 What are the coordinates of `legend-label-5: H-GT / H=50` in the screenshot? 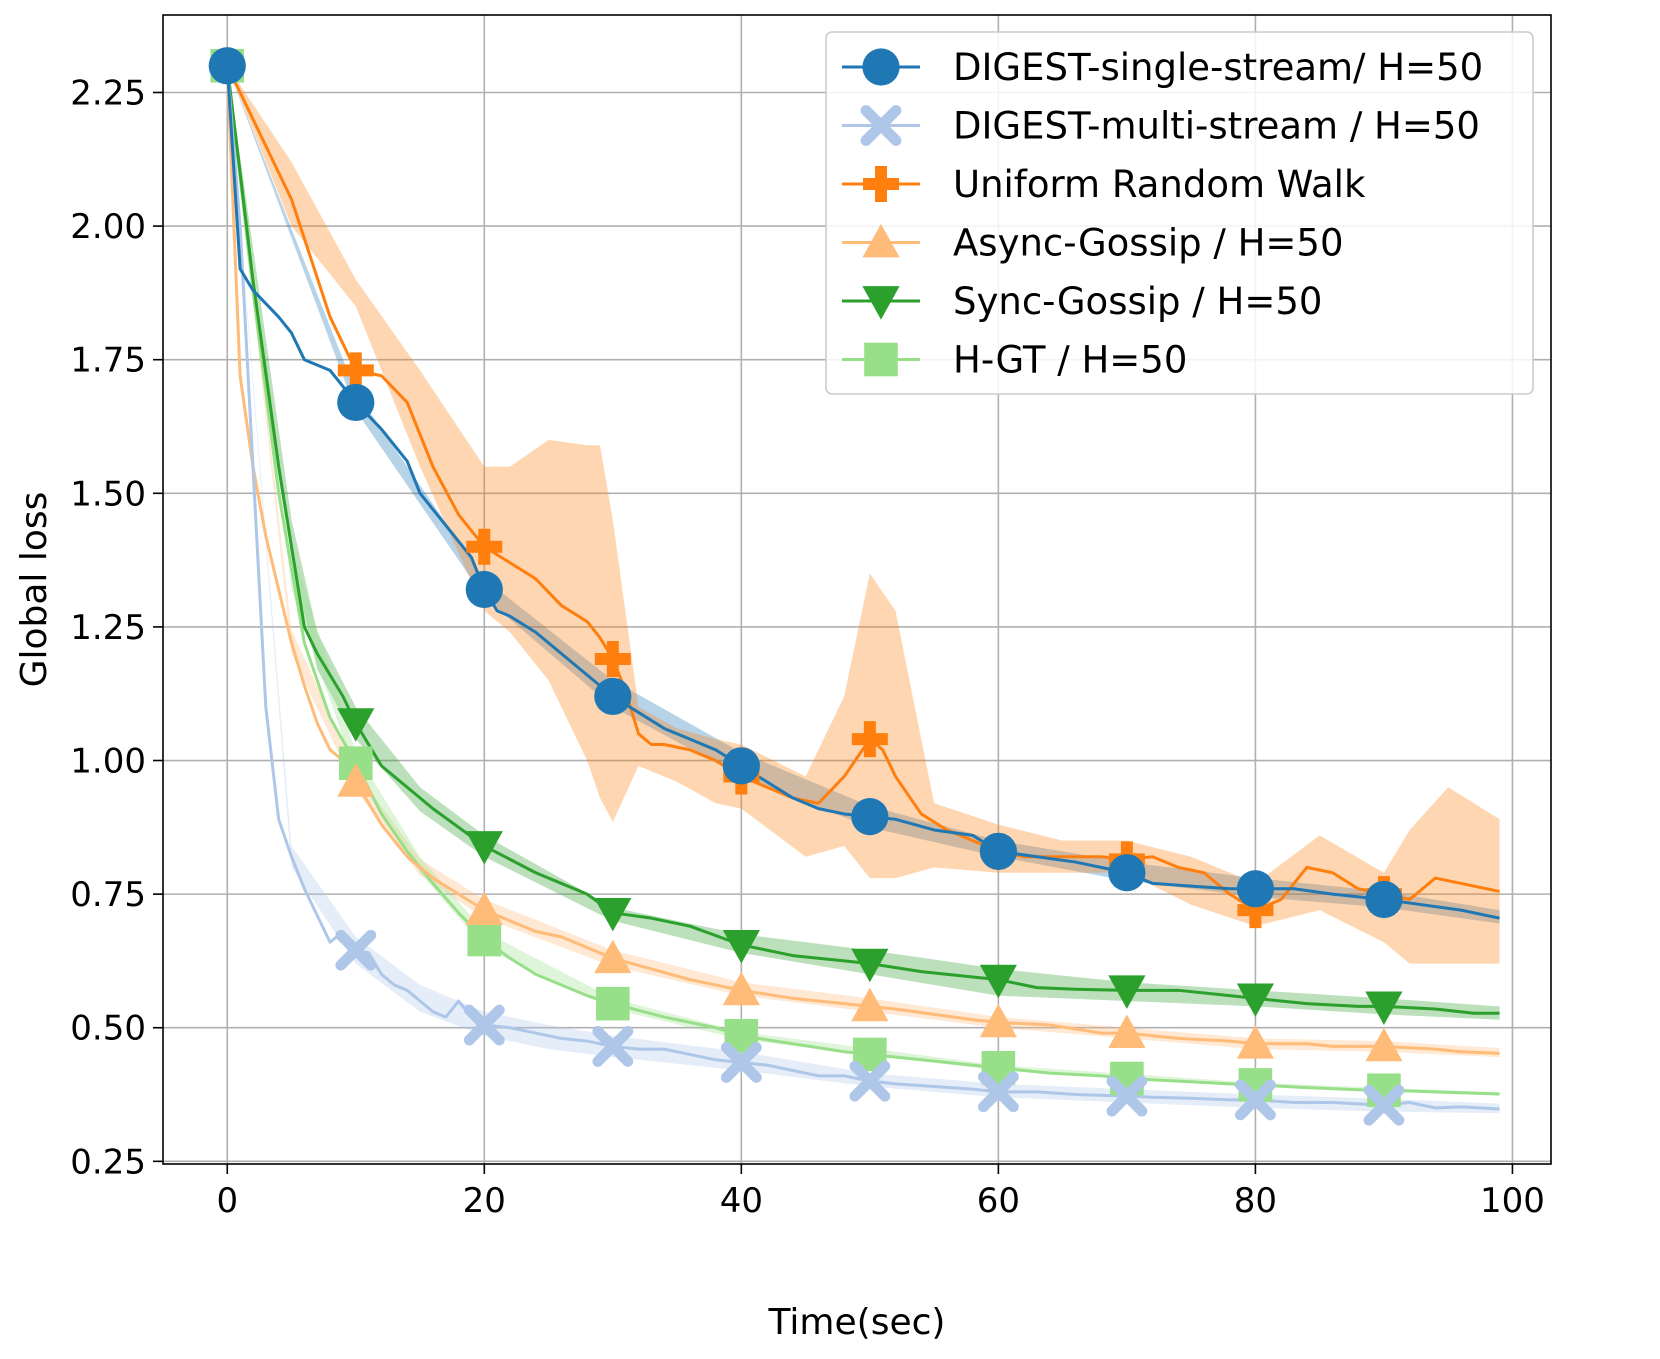 It's located at (1070, 360).